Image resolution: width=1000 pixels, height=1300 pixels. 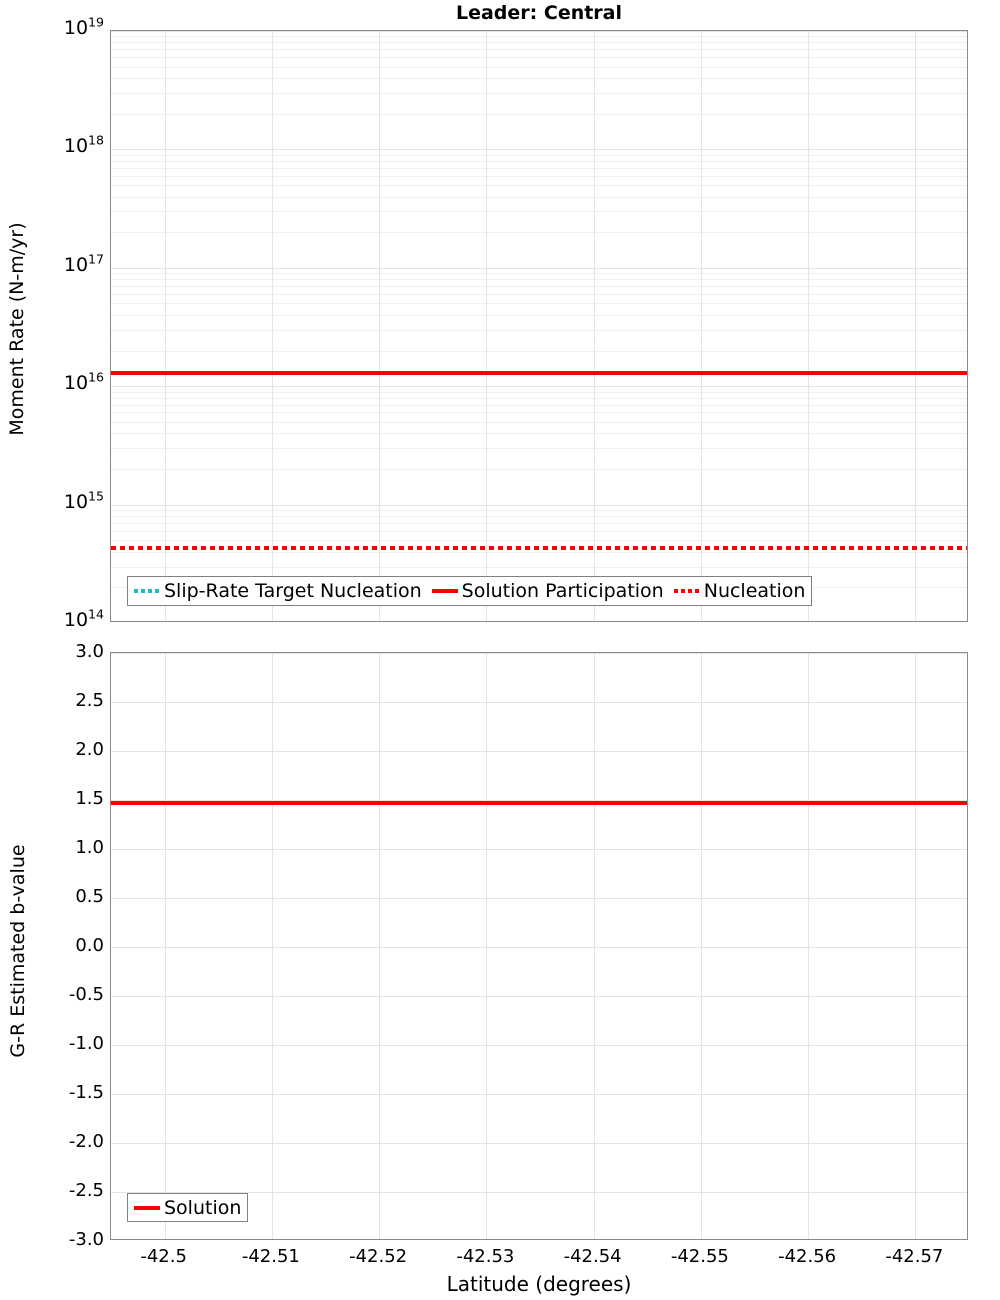 What do you see at coordinates (52, 323) in the screenshot?
I see `top-ytick-labels: 1019 1018 1017 1016 1015 1014` at bounding box center [52, 323].